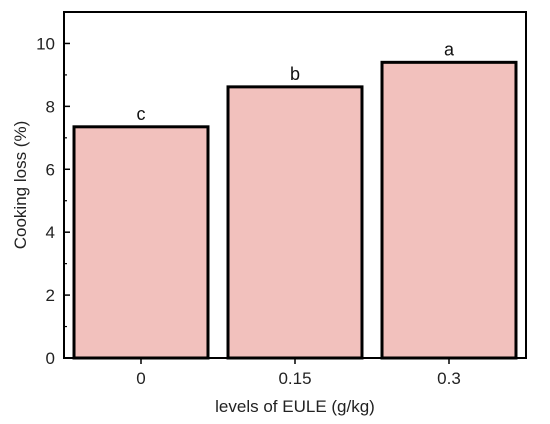 The width and height of the screenshot is (550, 424). What do you see at coordinates (295, 406) in the screenshot?
I see `x-axis-title: levels of EULE (g/kg)` at bounding box center [295, 406].